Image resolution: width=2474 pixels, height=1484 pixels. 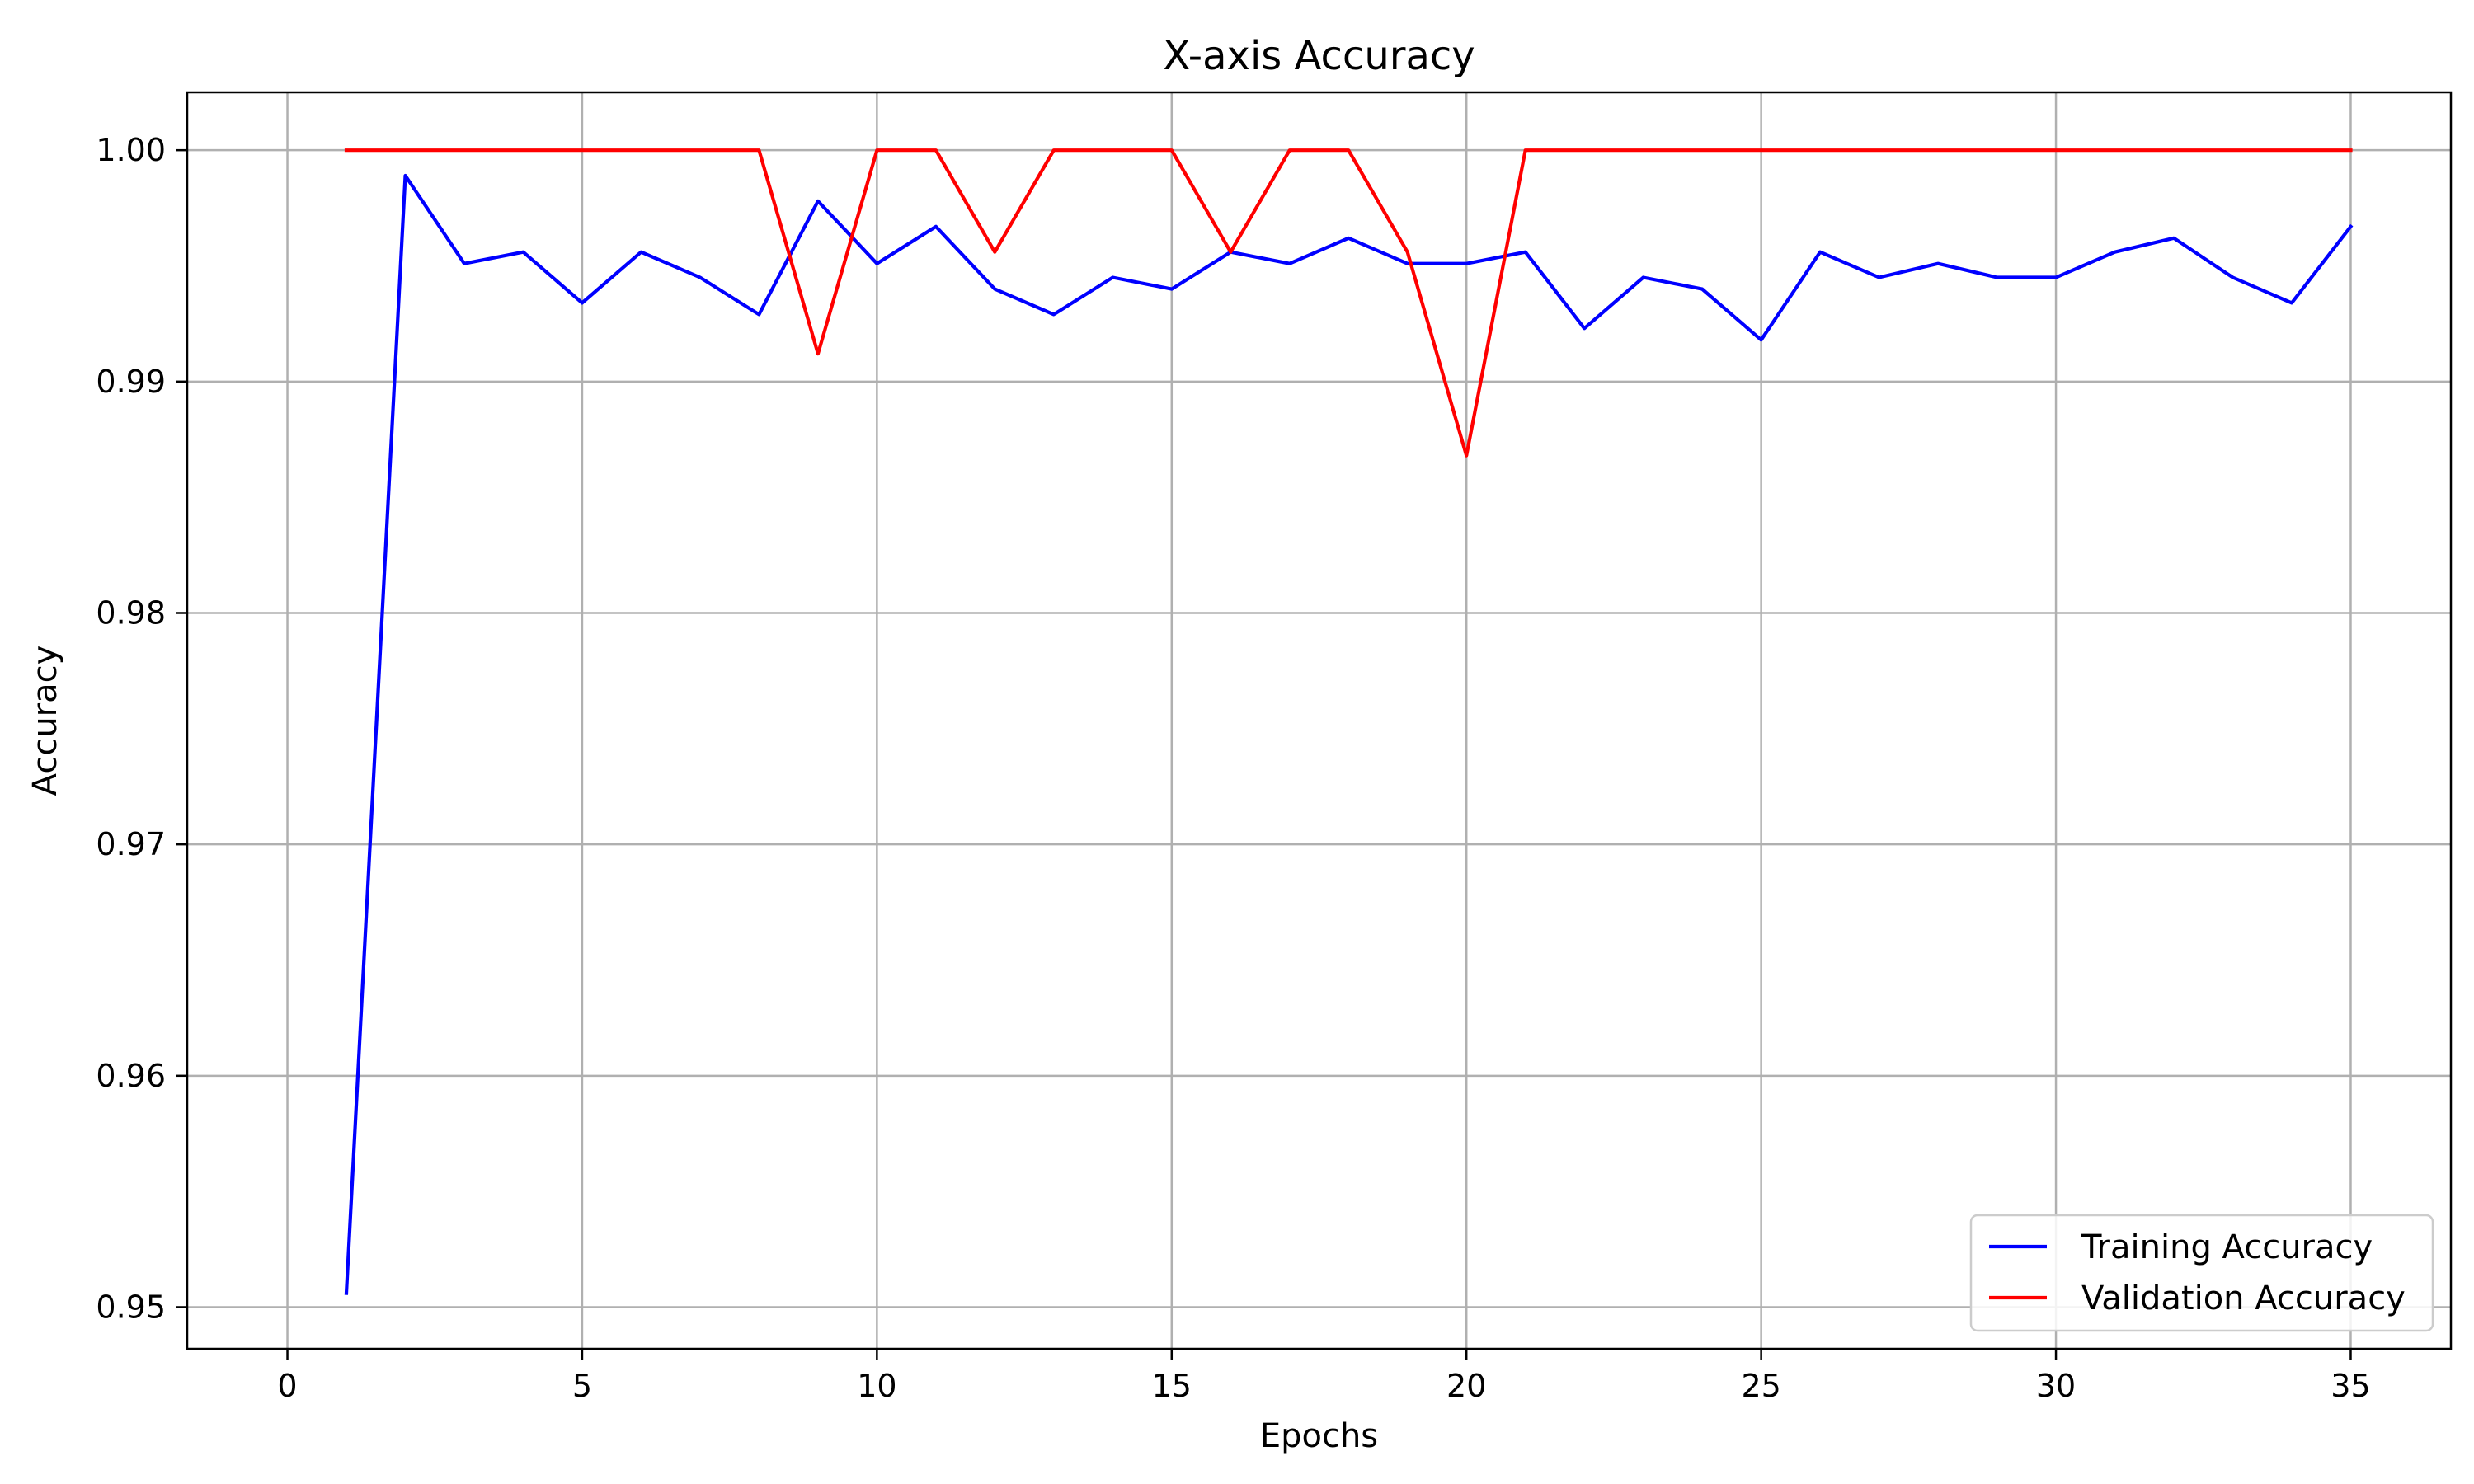 What do you see at coordinates (131, 844) in the screenshot?
I see `y-tick-label: 0.97` at bounding box center [131, 844].